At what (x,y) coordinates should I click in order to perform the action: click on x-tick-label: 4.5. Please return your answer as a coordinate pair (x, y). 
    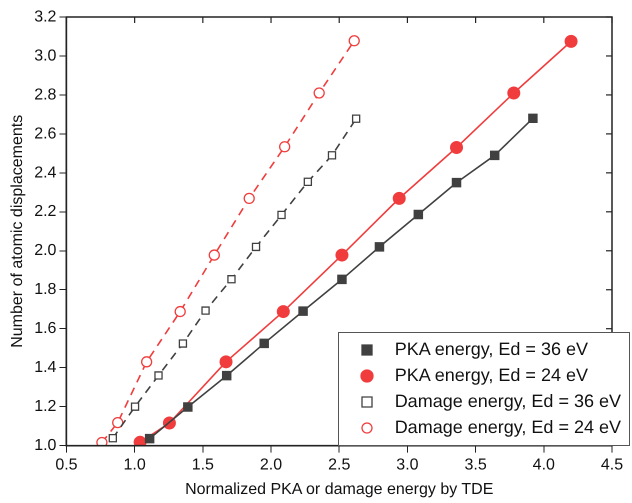
    Looking at the image, I should click on (612, 465).